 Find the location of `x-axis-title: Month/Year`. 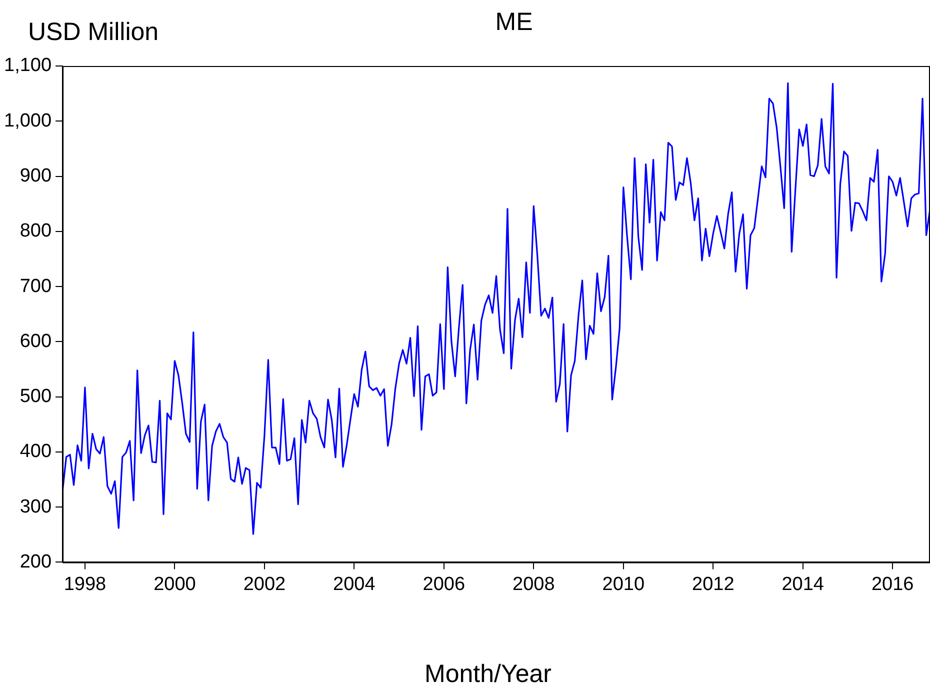

x-axis-title: Month/Year is located at coordinates (488, 674).